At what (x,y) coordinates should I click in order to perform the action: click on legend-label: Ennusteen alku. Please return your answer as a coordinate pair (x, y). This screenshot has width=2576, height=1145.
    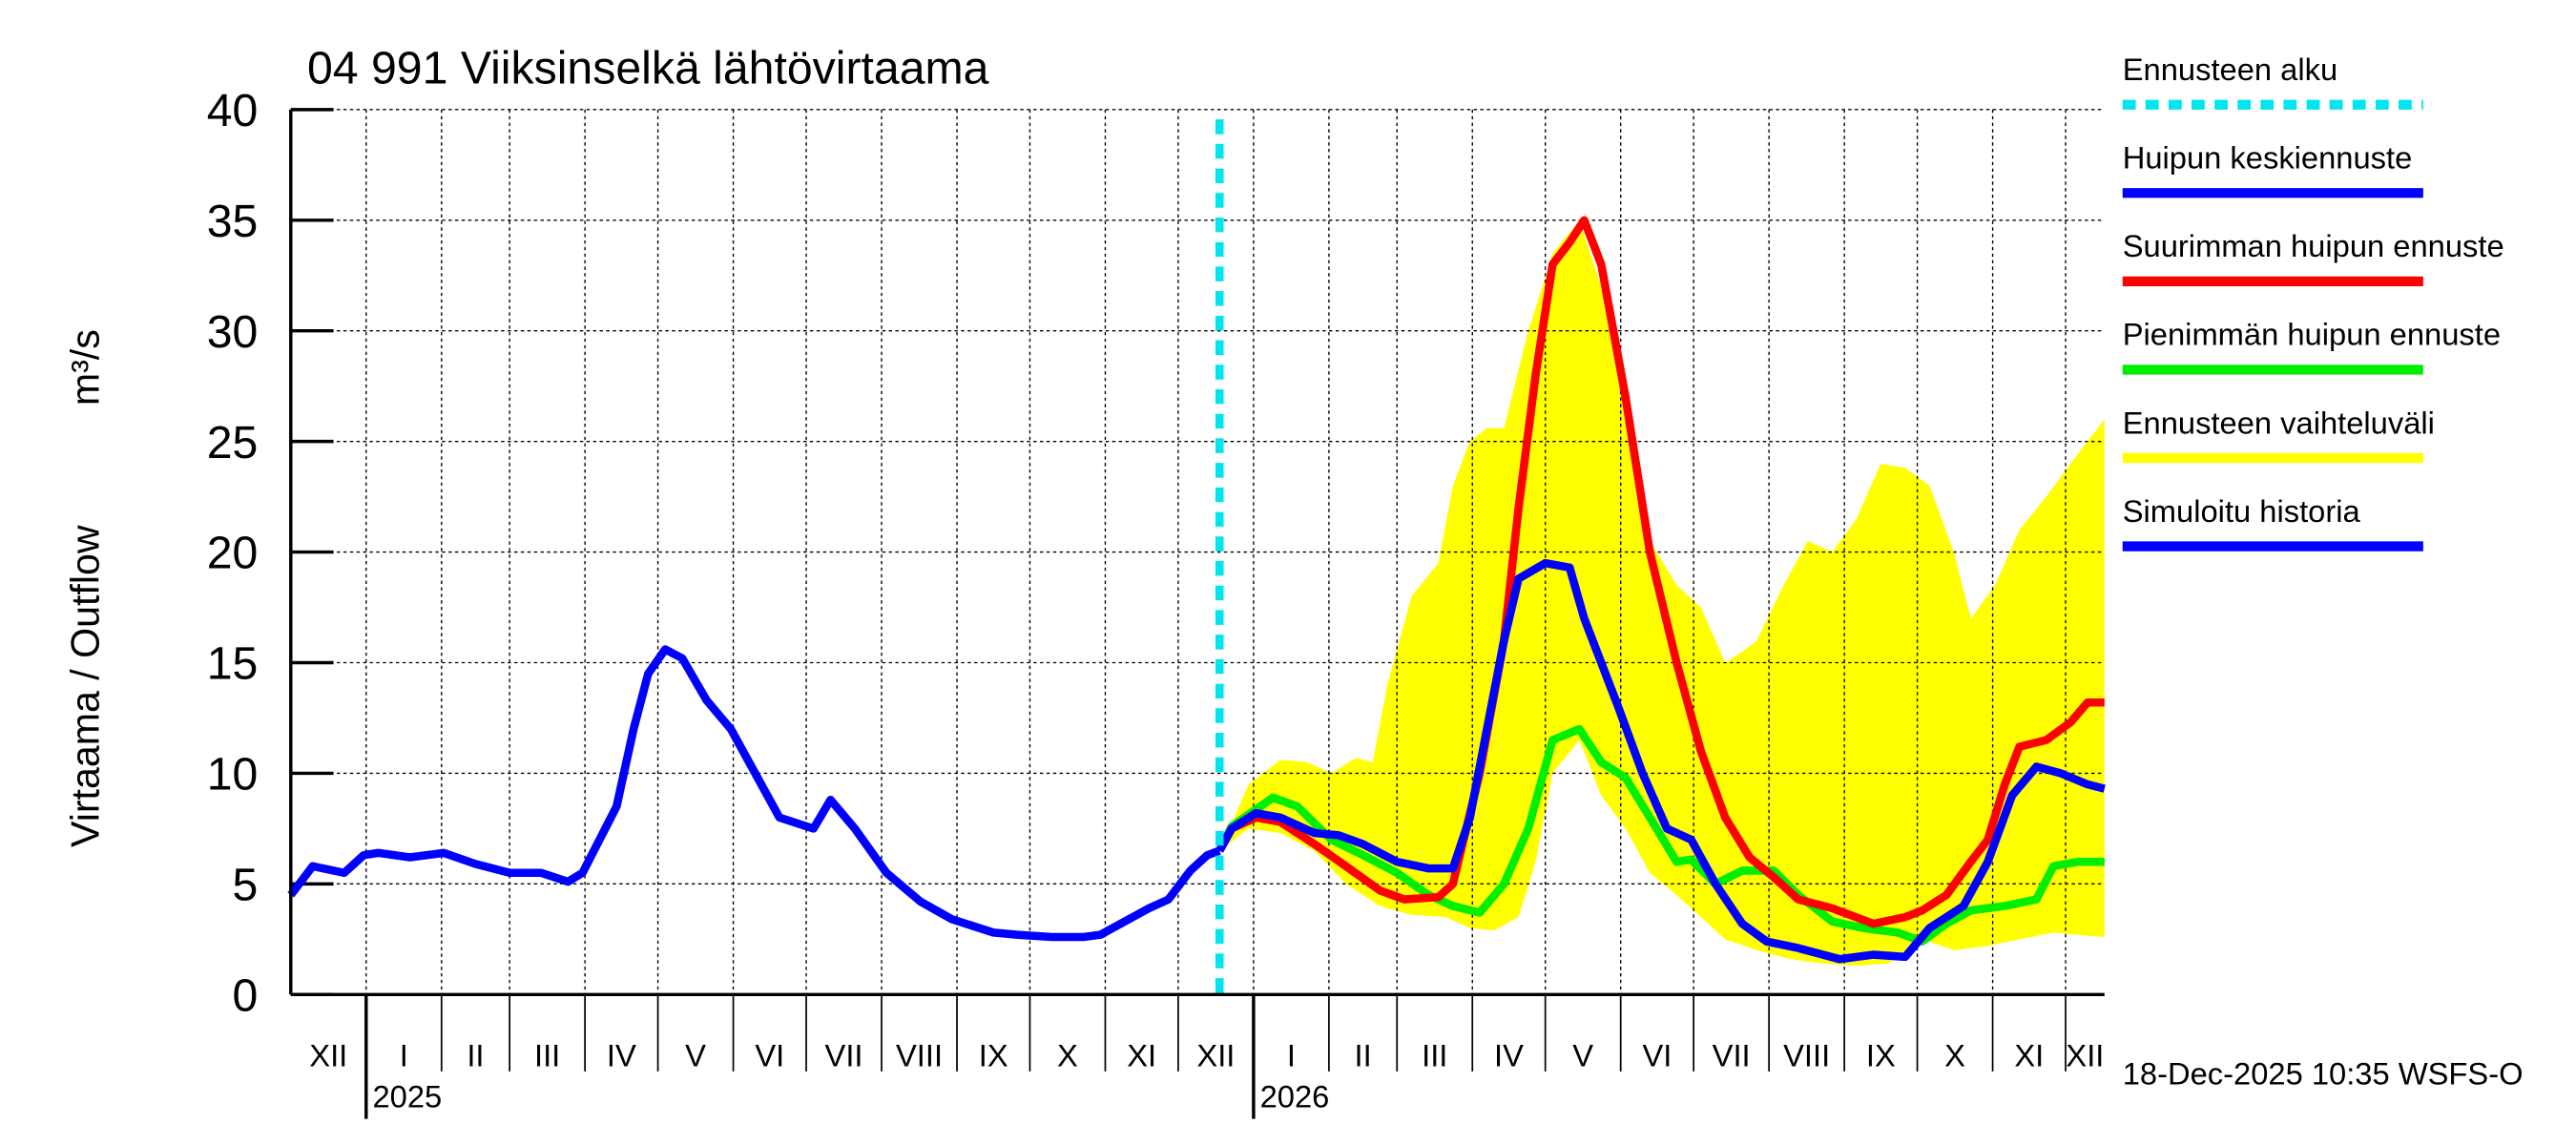
    Looking at the image, I should click on (2230, 69).